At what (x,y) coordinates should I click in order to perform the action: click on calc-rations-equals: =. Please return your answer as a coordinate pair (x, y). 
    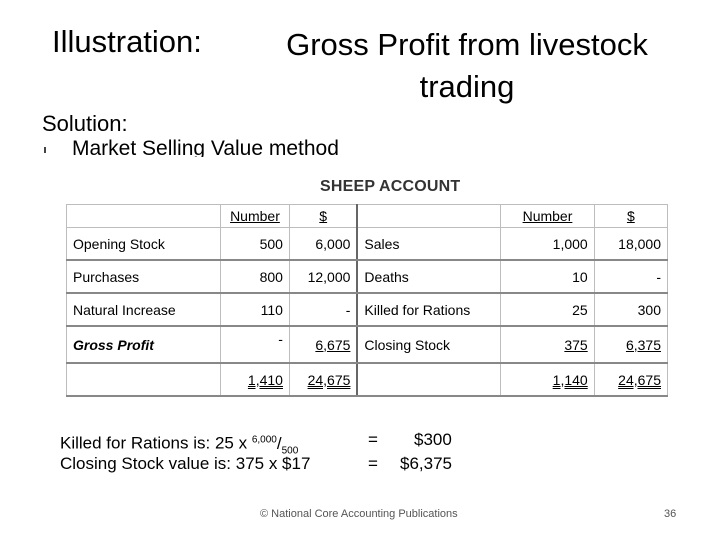
    Looking at the image, I should click on (373, 439).